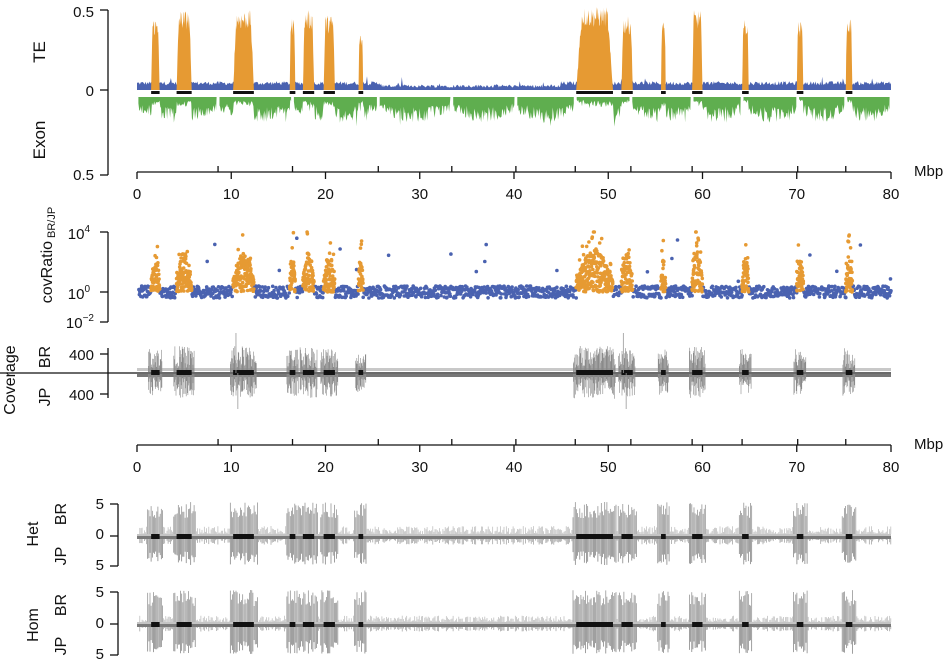 The height and width of the screenshot is (665, 946). Describe the element at coordinates (137, 467) in the screenshot. I see `x-axis-bottom-tick-label-0: 0` at that location.